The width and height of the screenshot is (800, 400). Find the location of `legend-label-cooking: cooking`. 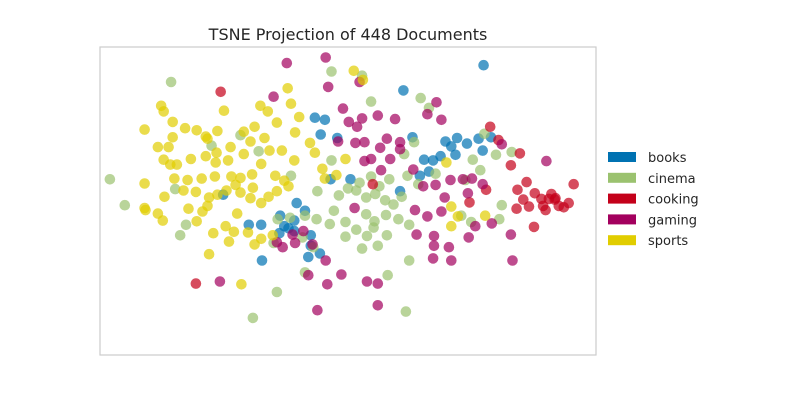

legend-label-cooking: cooking is located at coordinates (673, 200).